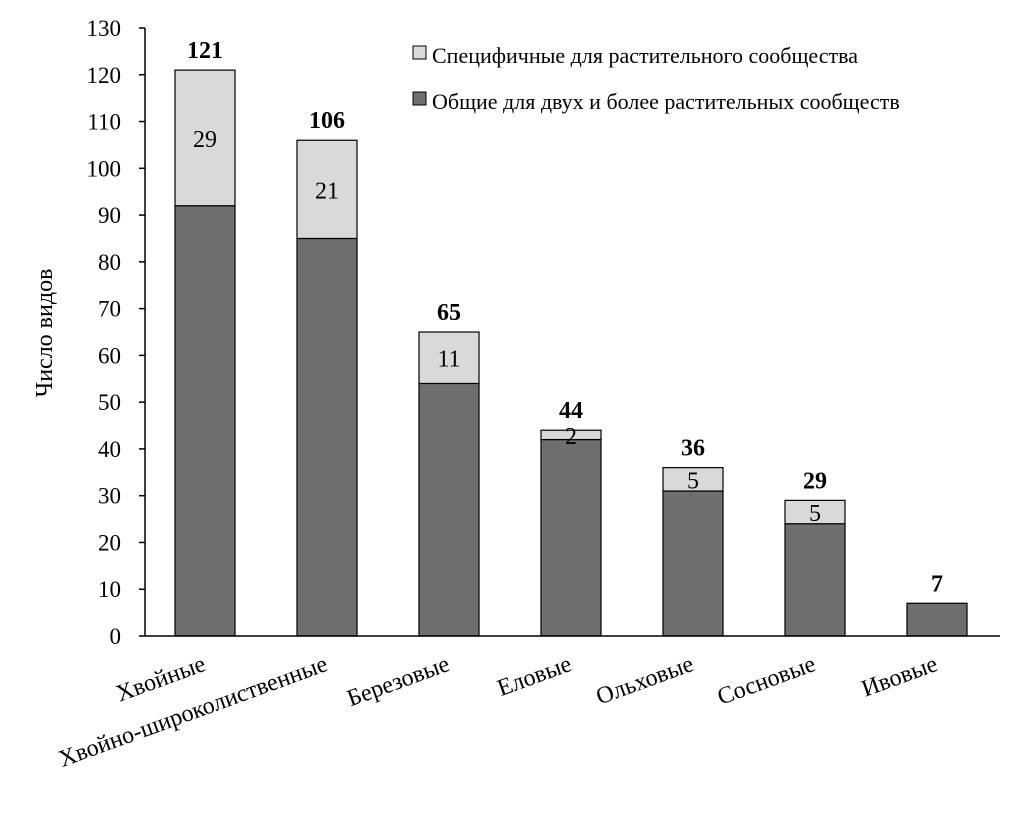 The height and width of the screenshot is (816, 1024). I want to click on segment-value-label: 21, so click(327, 191).